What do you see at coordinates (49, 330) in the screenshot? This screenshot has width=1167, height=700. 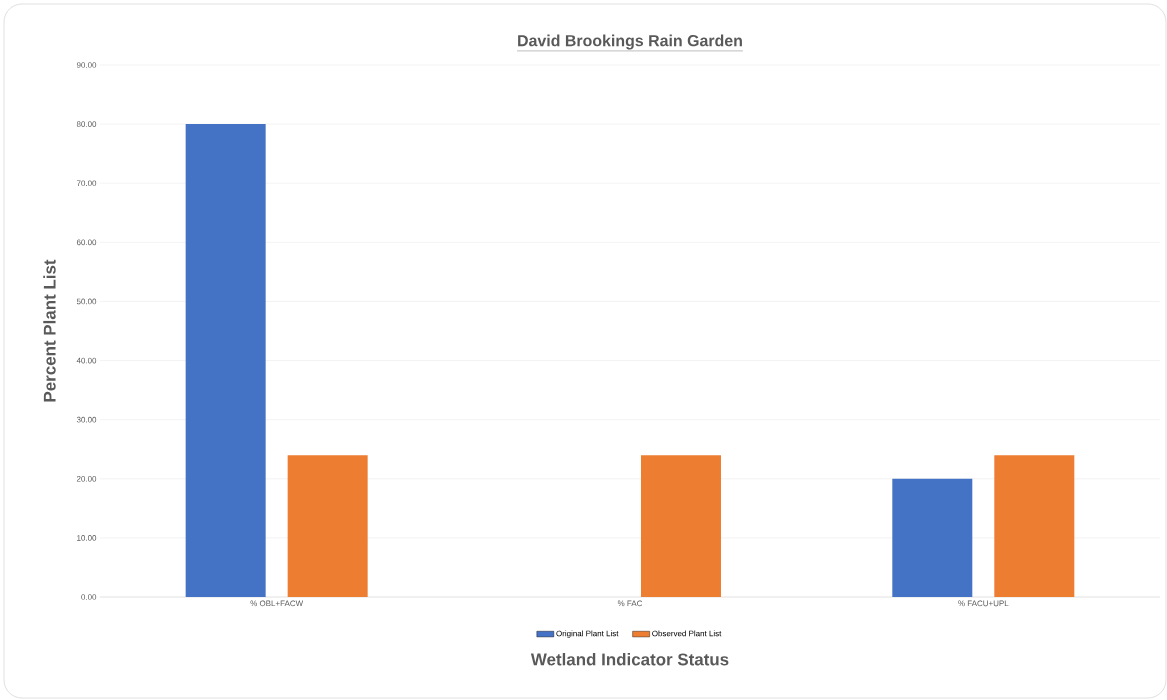 I see `y-axis-title: Percent Plant List` at bounding box center [49, 330].